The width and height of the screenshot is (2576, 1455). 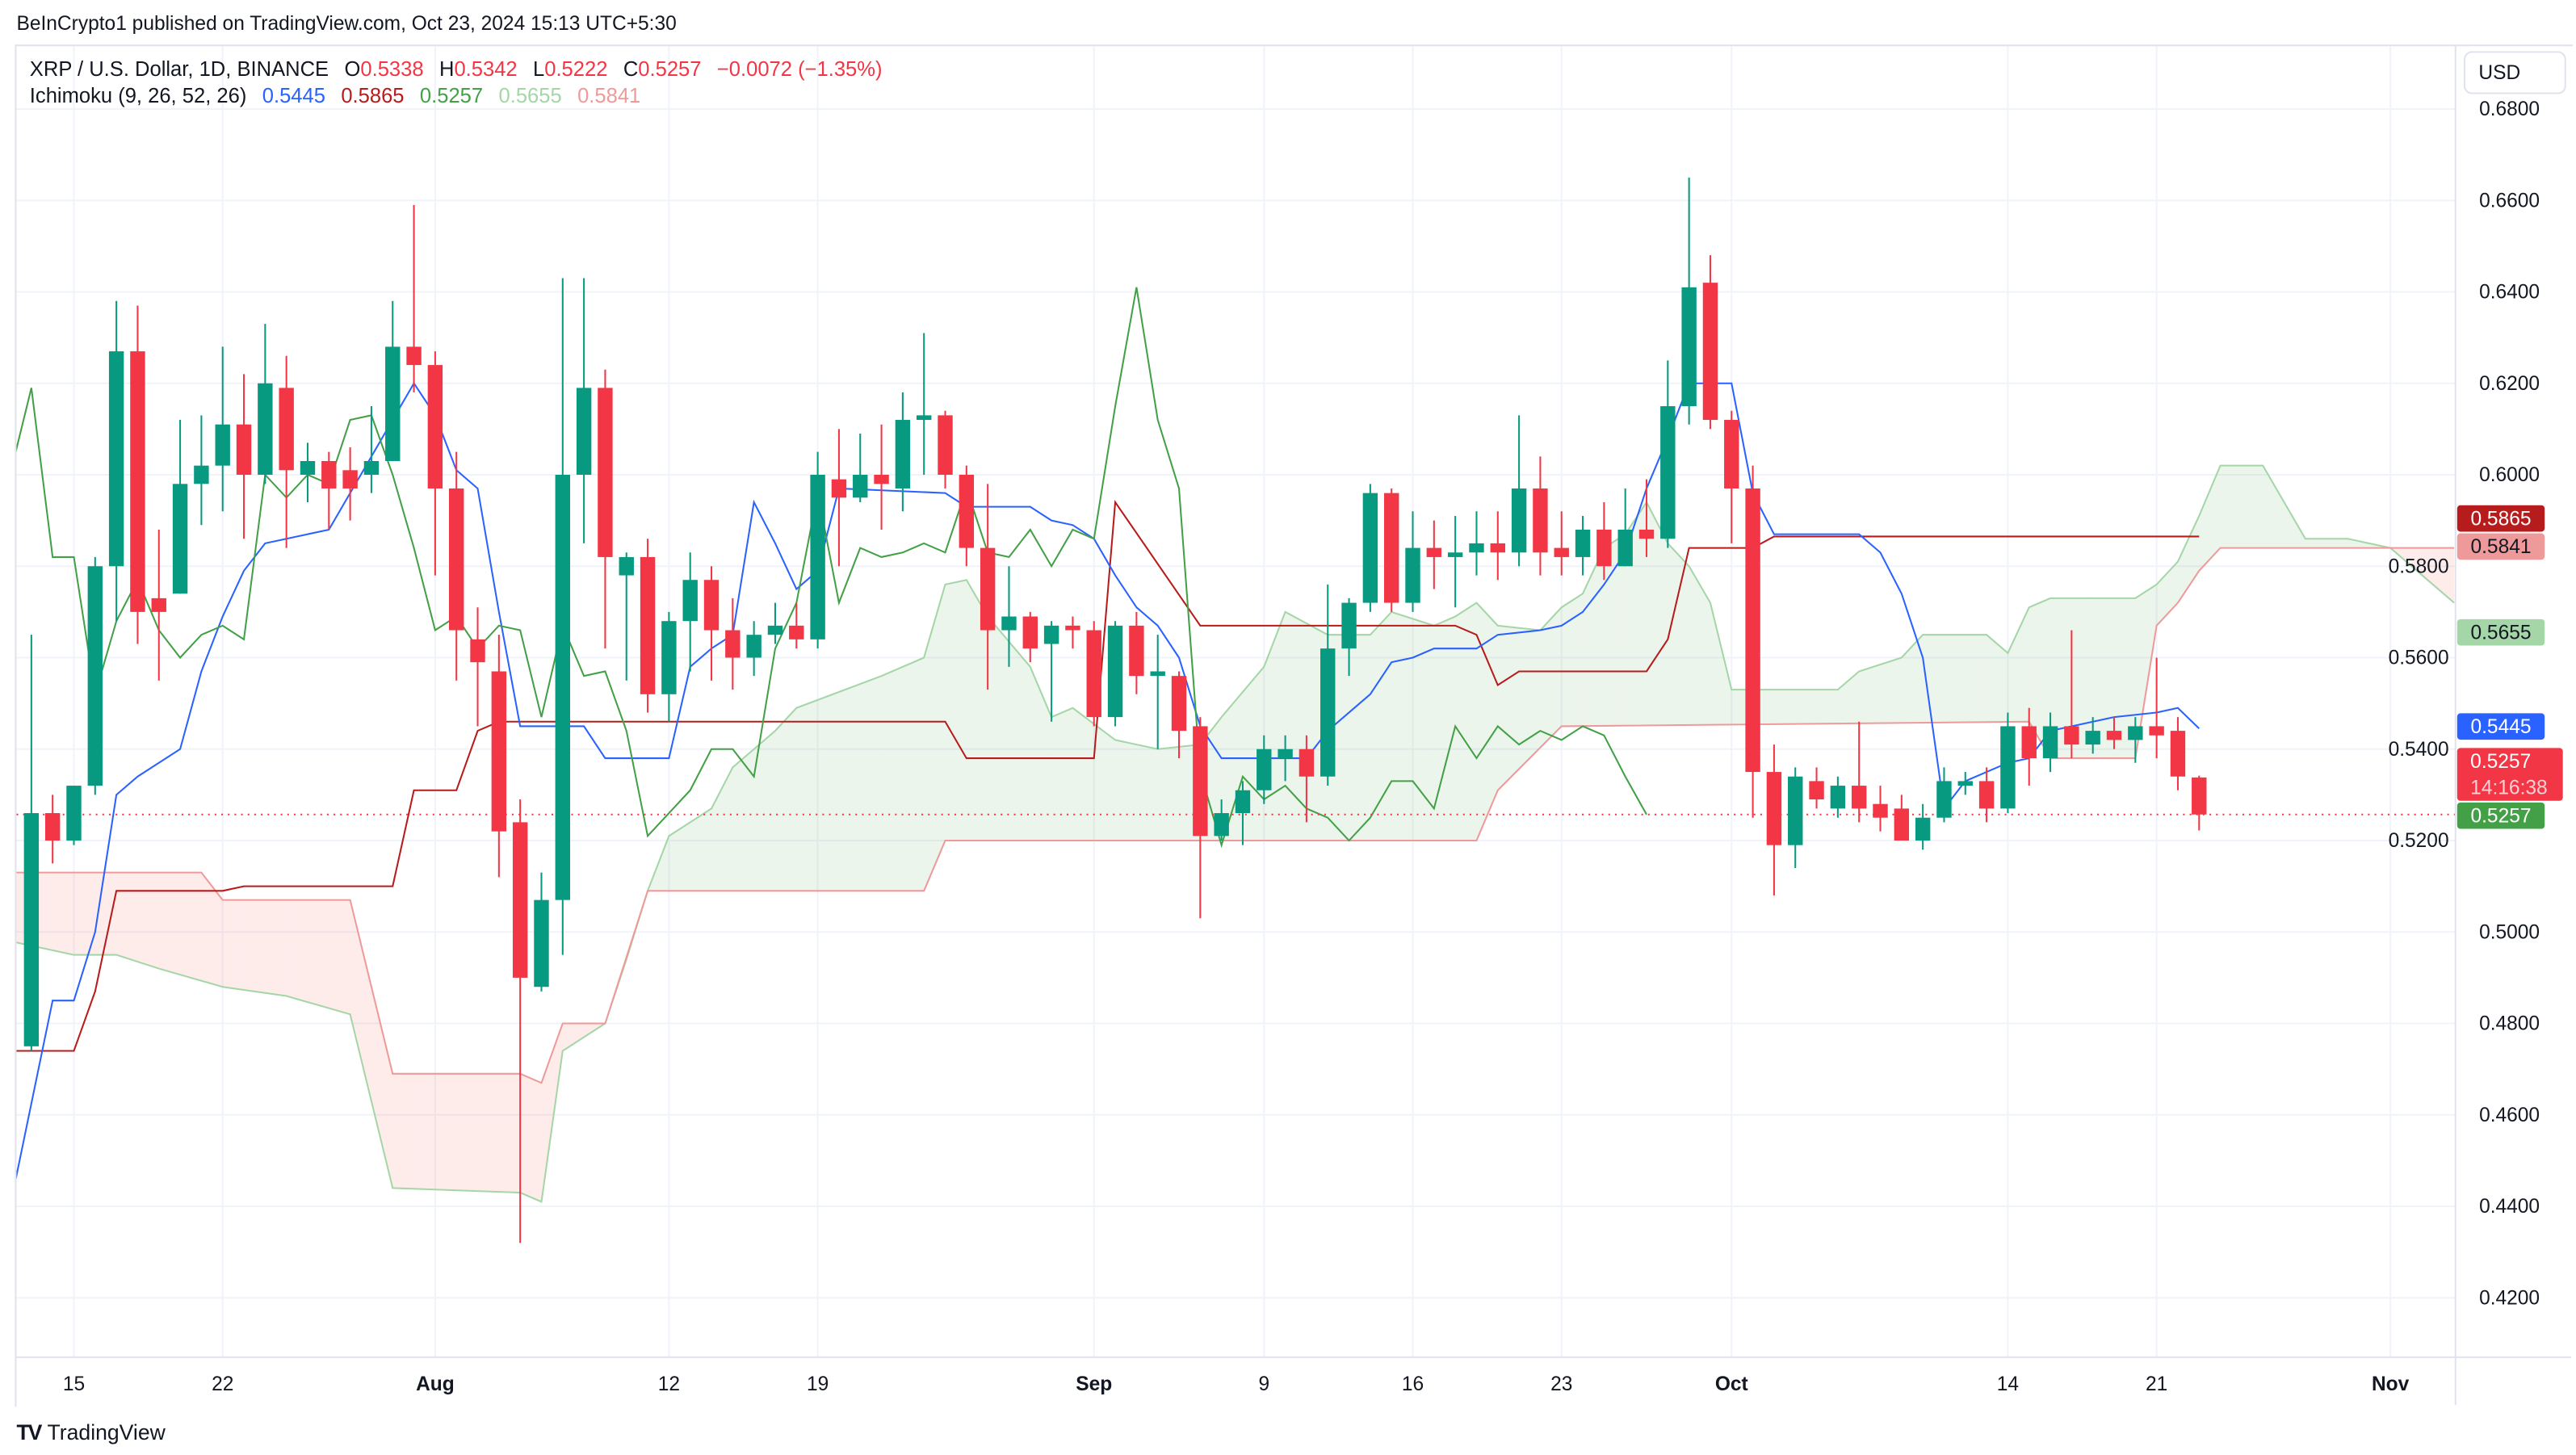 What do you see at coordinates (90, 1433) in the screenshot?
I see `tradingview-logo: TV TradingView` at bounding box center [90, 1433].